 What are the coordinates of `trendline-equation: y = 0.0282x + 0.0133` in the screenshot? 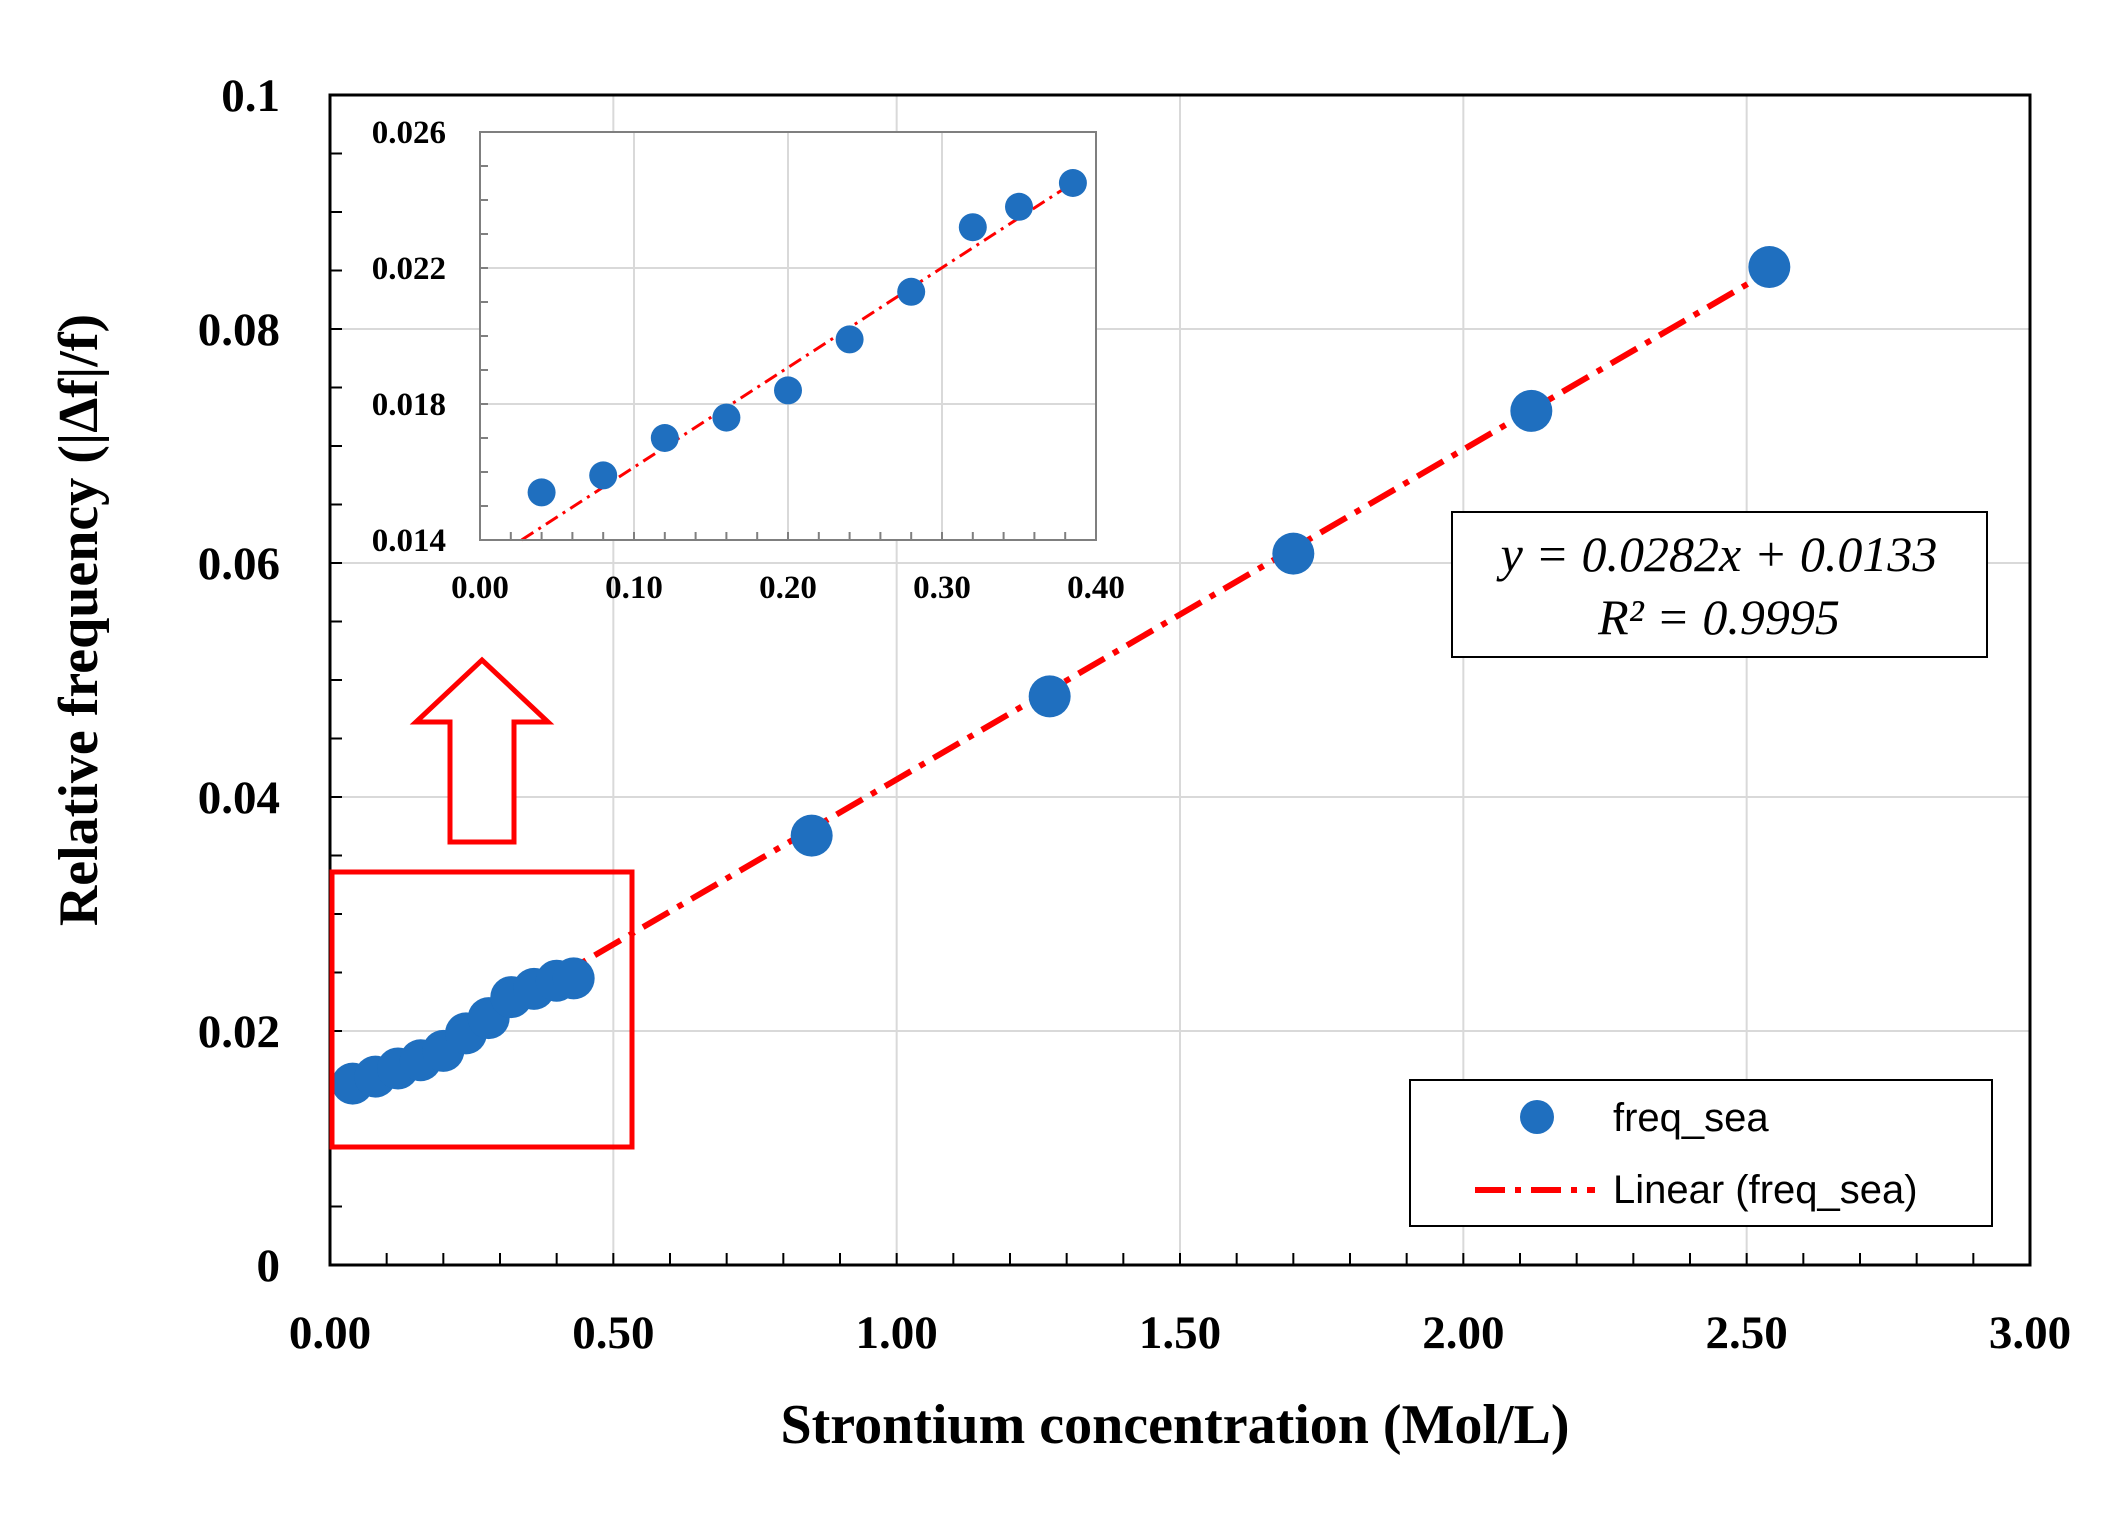 It's located at (1717, 554).